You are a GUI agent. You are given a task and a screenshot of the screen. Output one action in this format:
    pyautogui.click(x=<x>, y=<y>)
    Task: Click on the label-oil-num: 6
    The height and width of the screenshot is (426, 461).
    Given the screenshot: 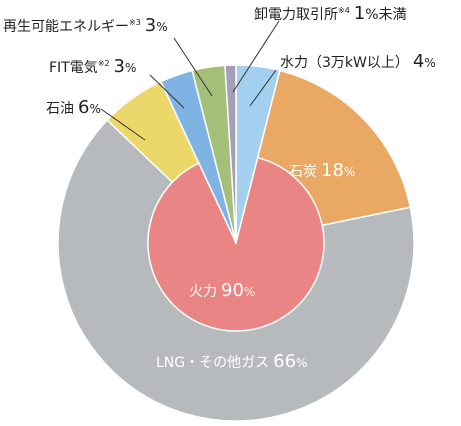 What is the action you would take?
    pyautogui.click(x=83, y=107)
    